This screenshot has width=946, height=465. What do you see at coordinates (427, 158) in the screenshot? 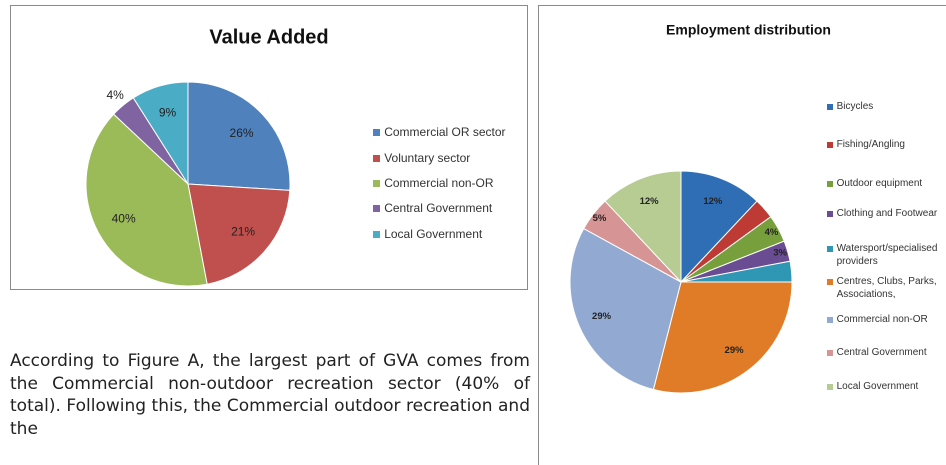
I see `legend-label: Voluntary sector` at bounding box center [427, 158].